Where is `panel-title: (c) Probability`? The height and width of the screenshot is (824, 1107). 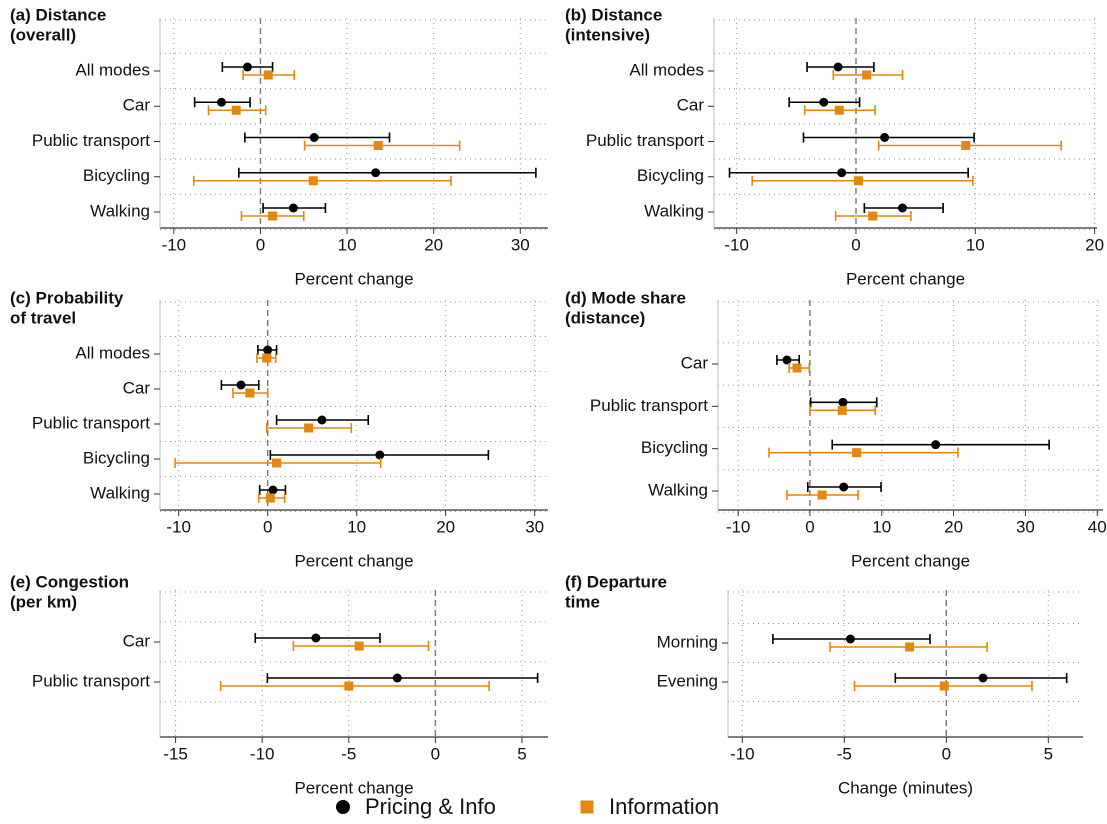 panel-title: (c) Probability is located at coordinates (67, 297).